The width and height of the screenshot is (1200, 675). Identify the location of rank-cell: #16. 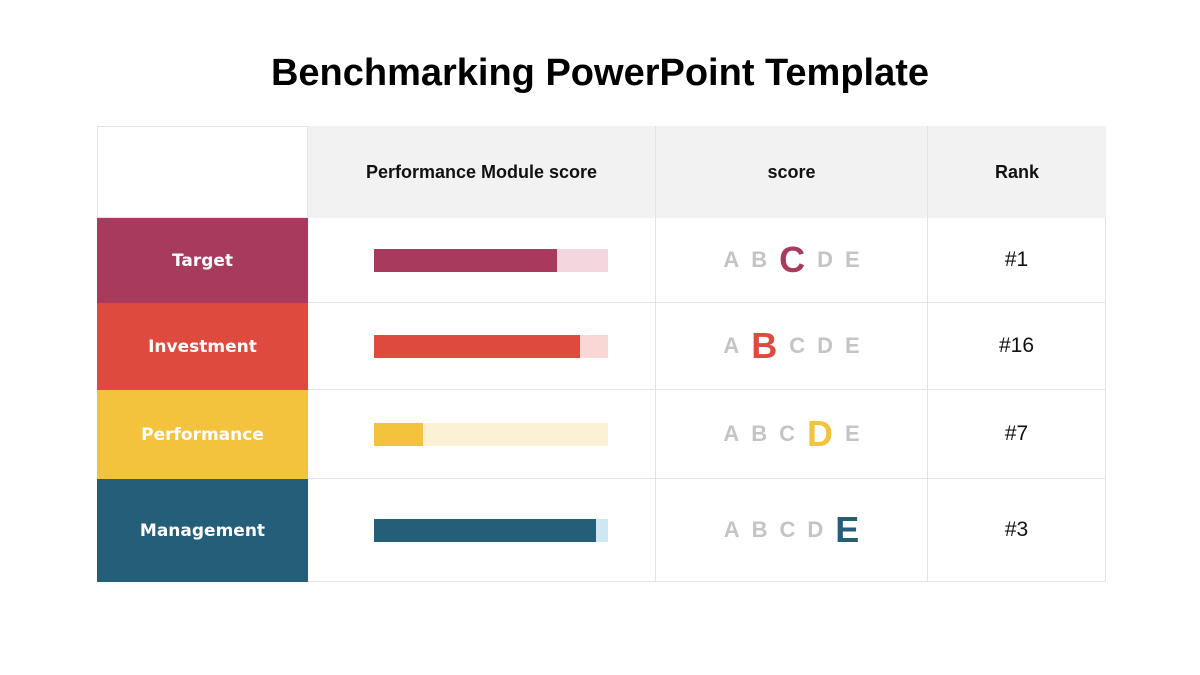
(1017, 346).